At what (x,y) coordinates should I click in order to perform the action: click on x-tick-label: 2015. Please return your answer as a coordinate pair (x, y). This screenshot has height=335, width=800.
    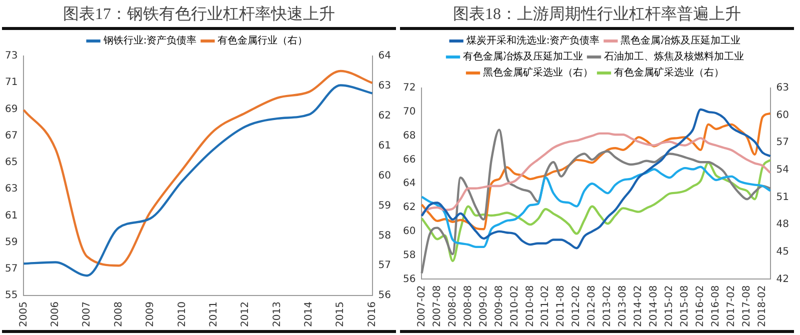
    Looking at the image, I should click on (340, 315).